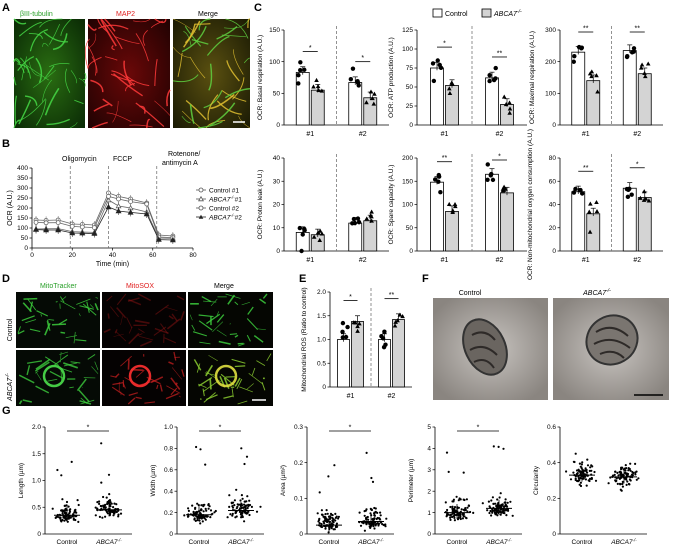  What do you see at coordinates (370, 236) in the screenshot?
I see `bar-ko` at bounding box center [370, 236].